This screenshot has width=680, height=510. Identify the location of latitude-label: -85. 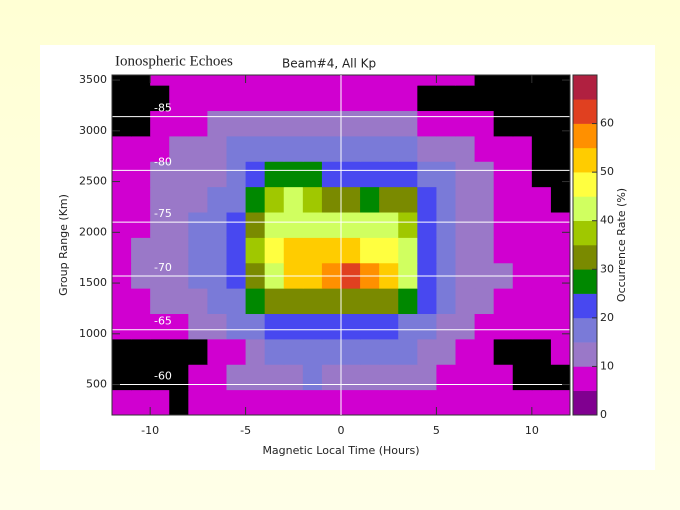
(163, 108).